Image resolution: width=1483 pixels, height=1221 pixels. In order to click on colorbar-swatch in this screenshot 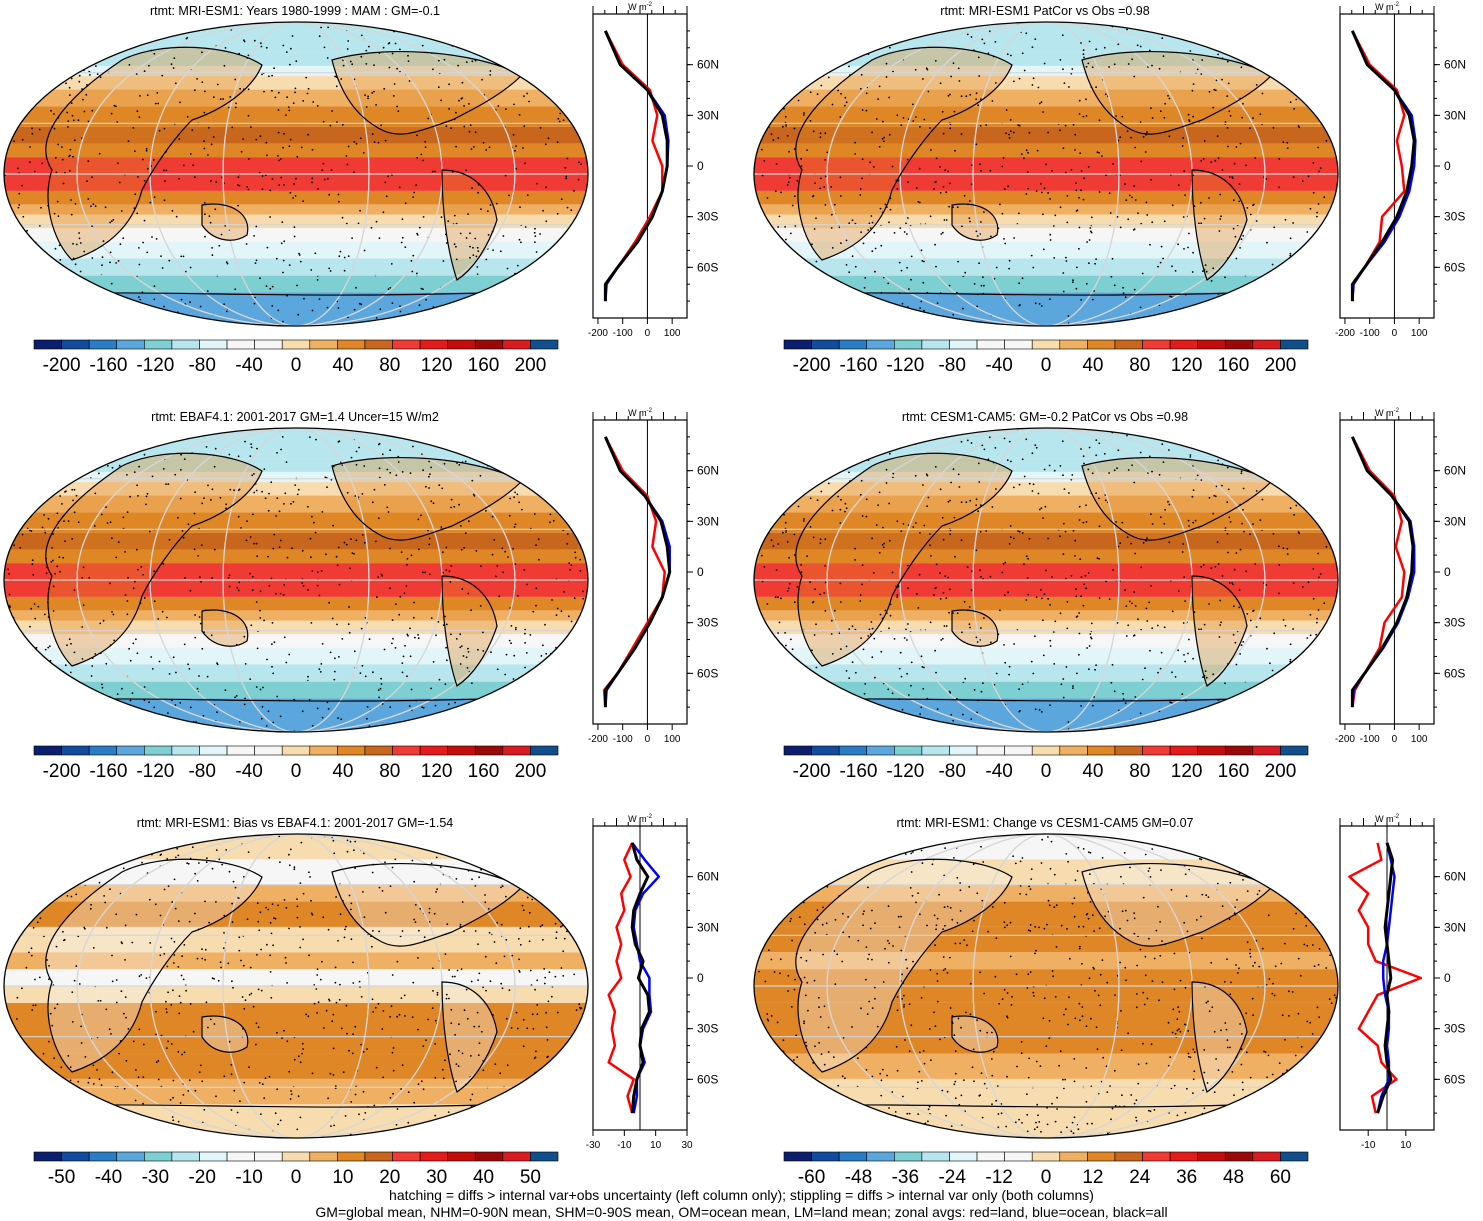, I will do `click(1073, 750)`.